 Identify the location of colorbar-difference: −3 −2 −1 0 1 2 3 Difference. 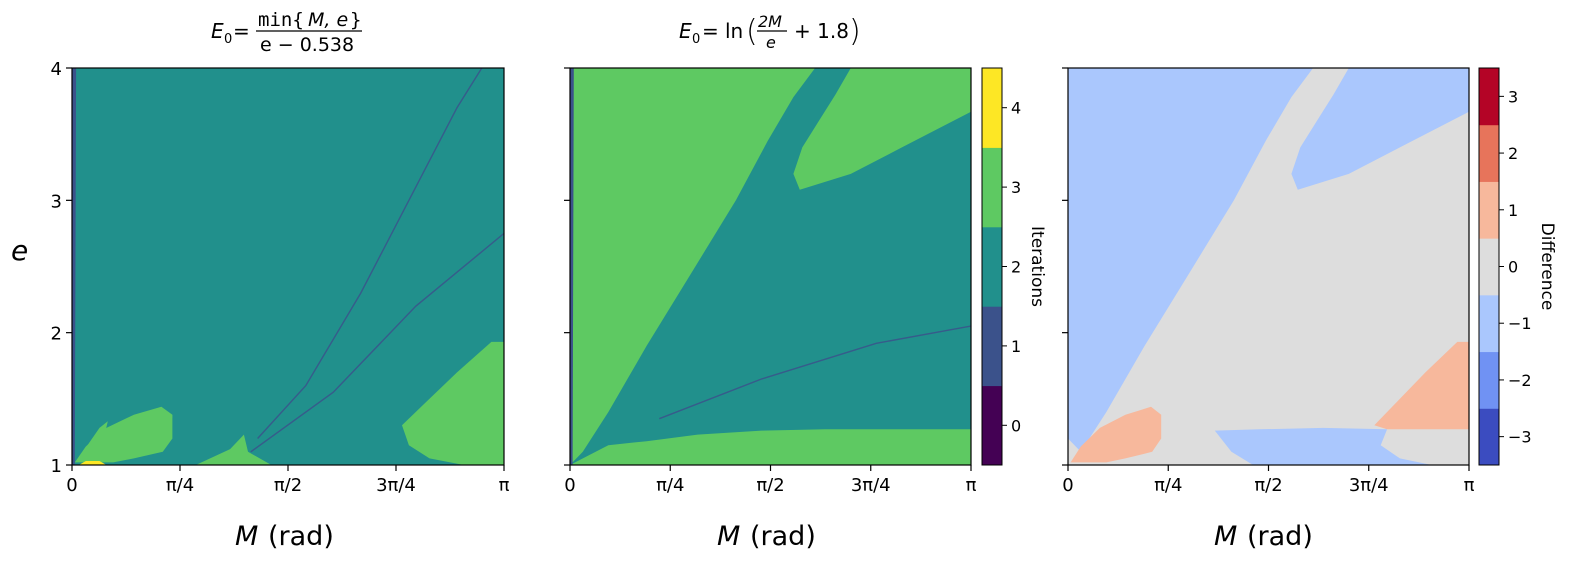
(1517, 266).